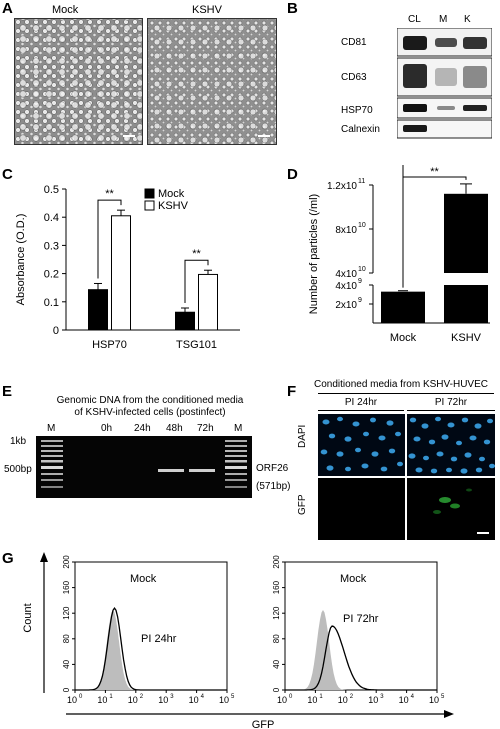  I want to click on legend-label-mock: Mock, so click(171, 194).